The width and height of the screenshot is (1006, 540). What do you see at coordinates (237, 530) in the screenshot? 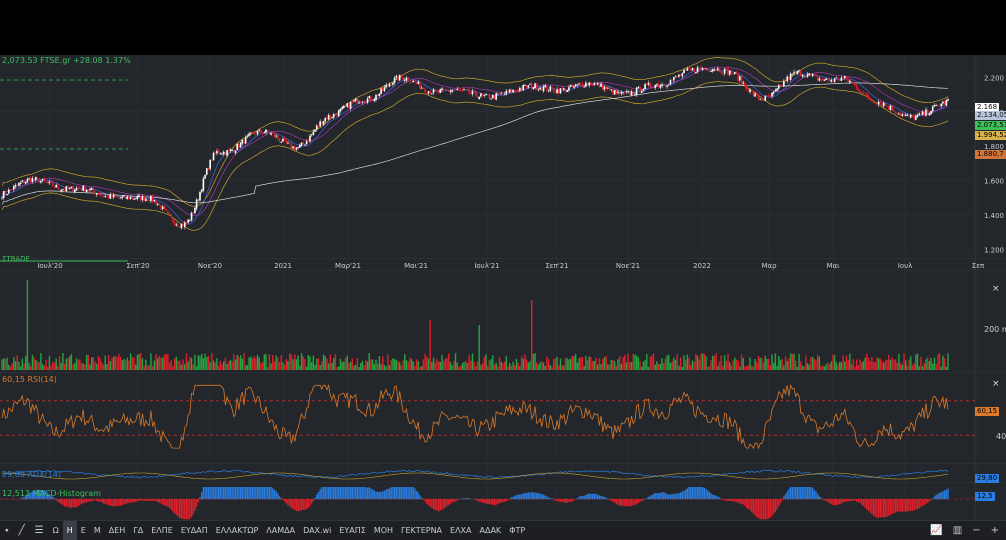
I see `toolbar-tab: ΕΛΛΑΚΤΩΡ` at bounding box center [237, 530].